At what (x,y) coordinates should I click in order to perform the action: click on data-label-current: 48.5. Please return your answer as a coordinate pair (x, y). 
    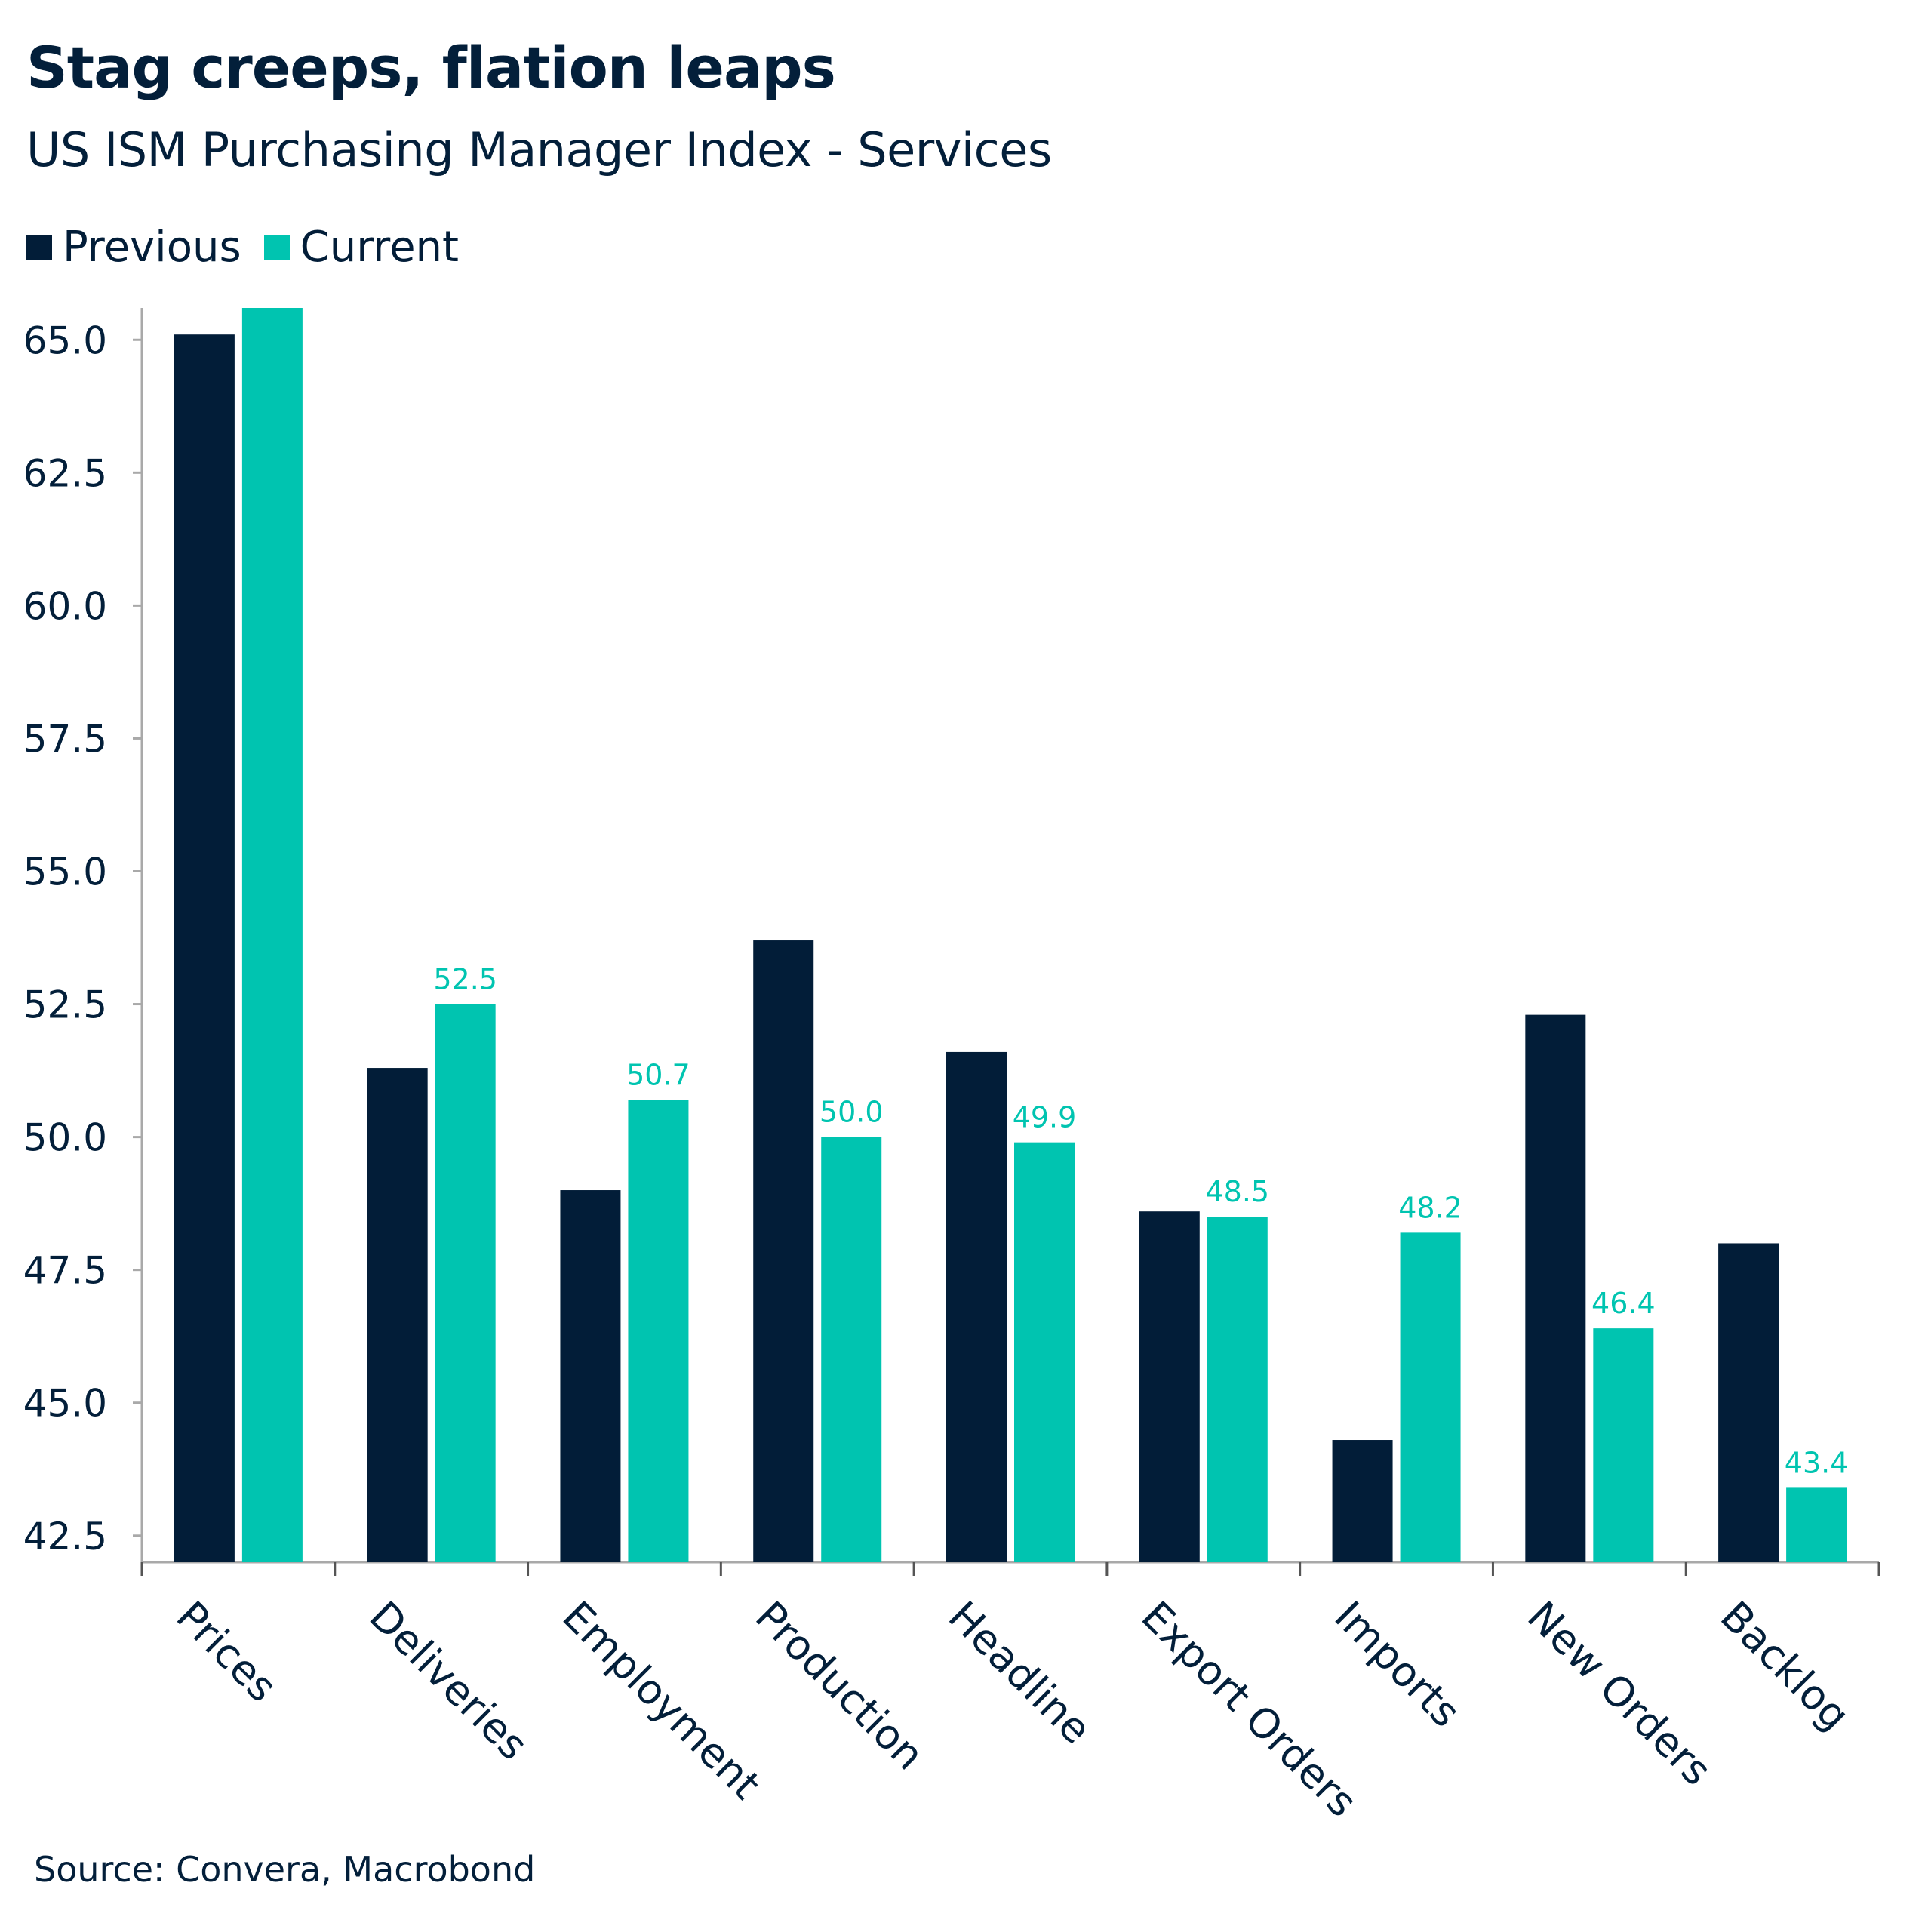
    Looking at the image, I should click on (1237, 1191).